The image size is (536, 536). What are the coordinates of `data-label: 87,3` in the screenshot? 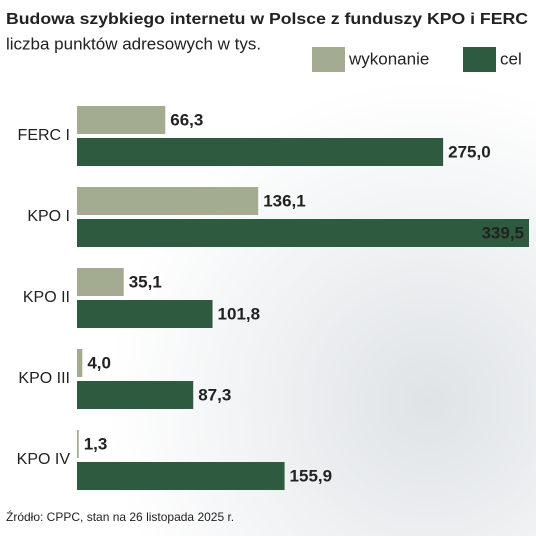 It's located at (214, 394).